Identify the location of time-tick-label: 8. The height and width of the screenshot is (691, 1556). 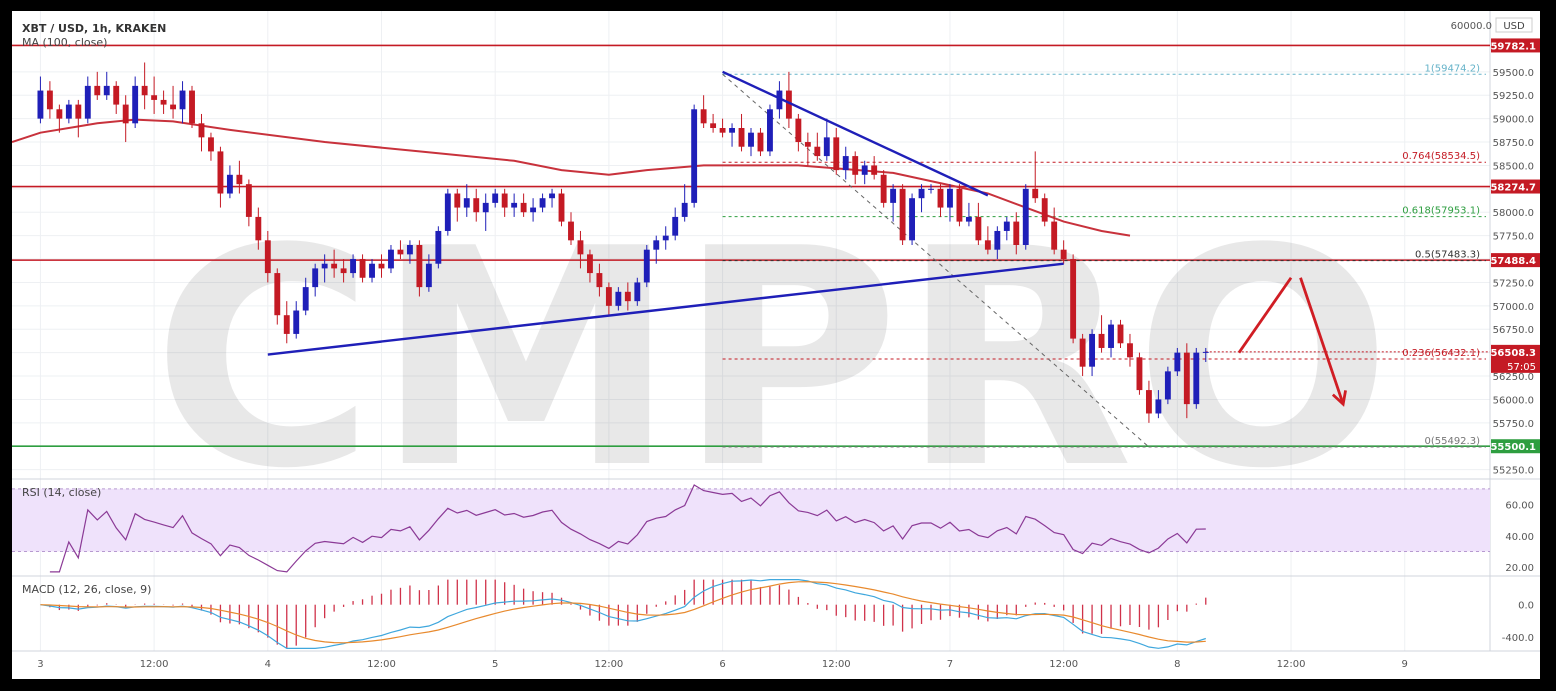
(1177, 664).